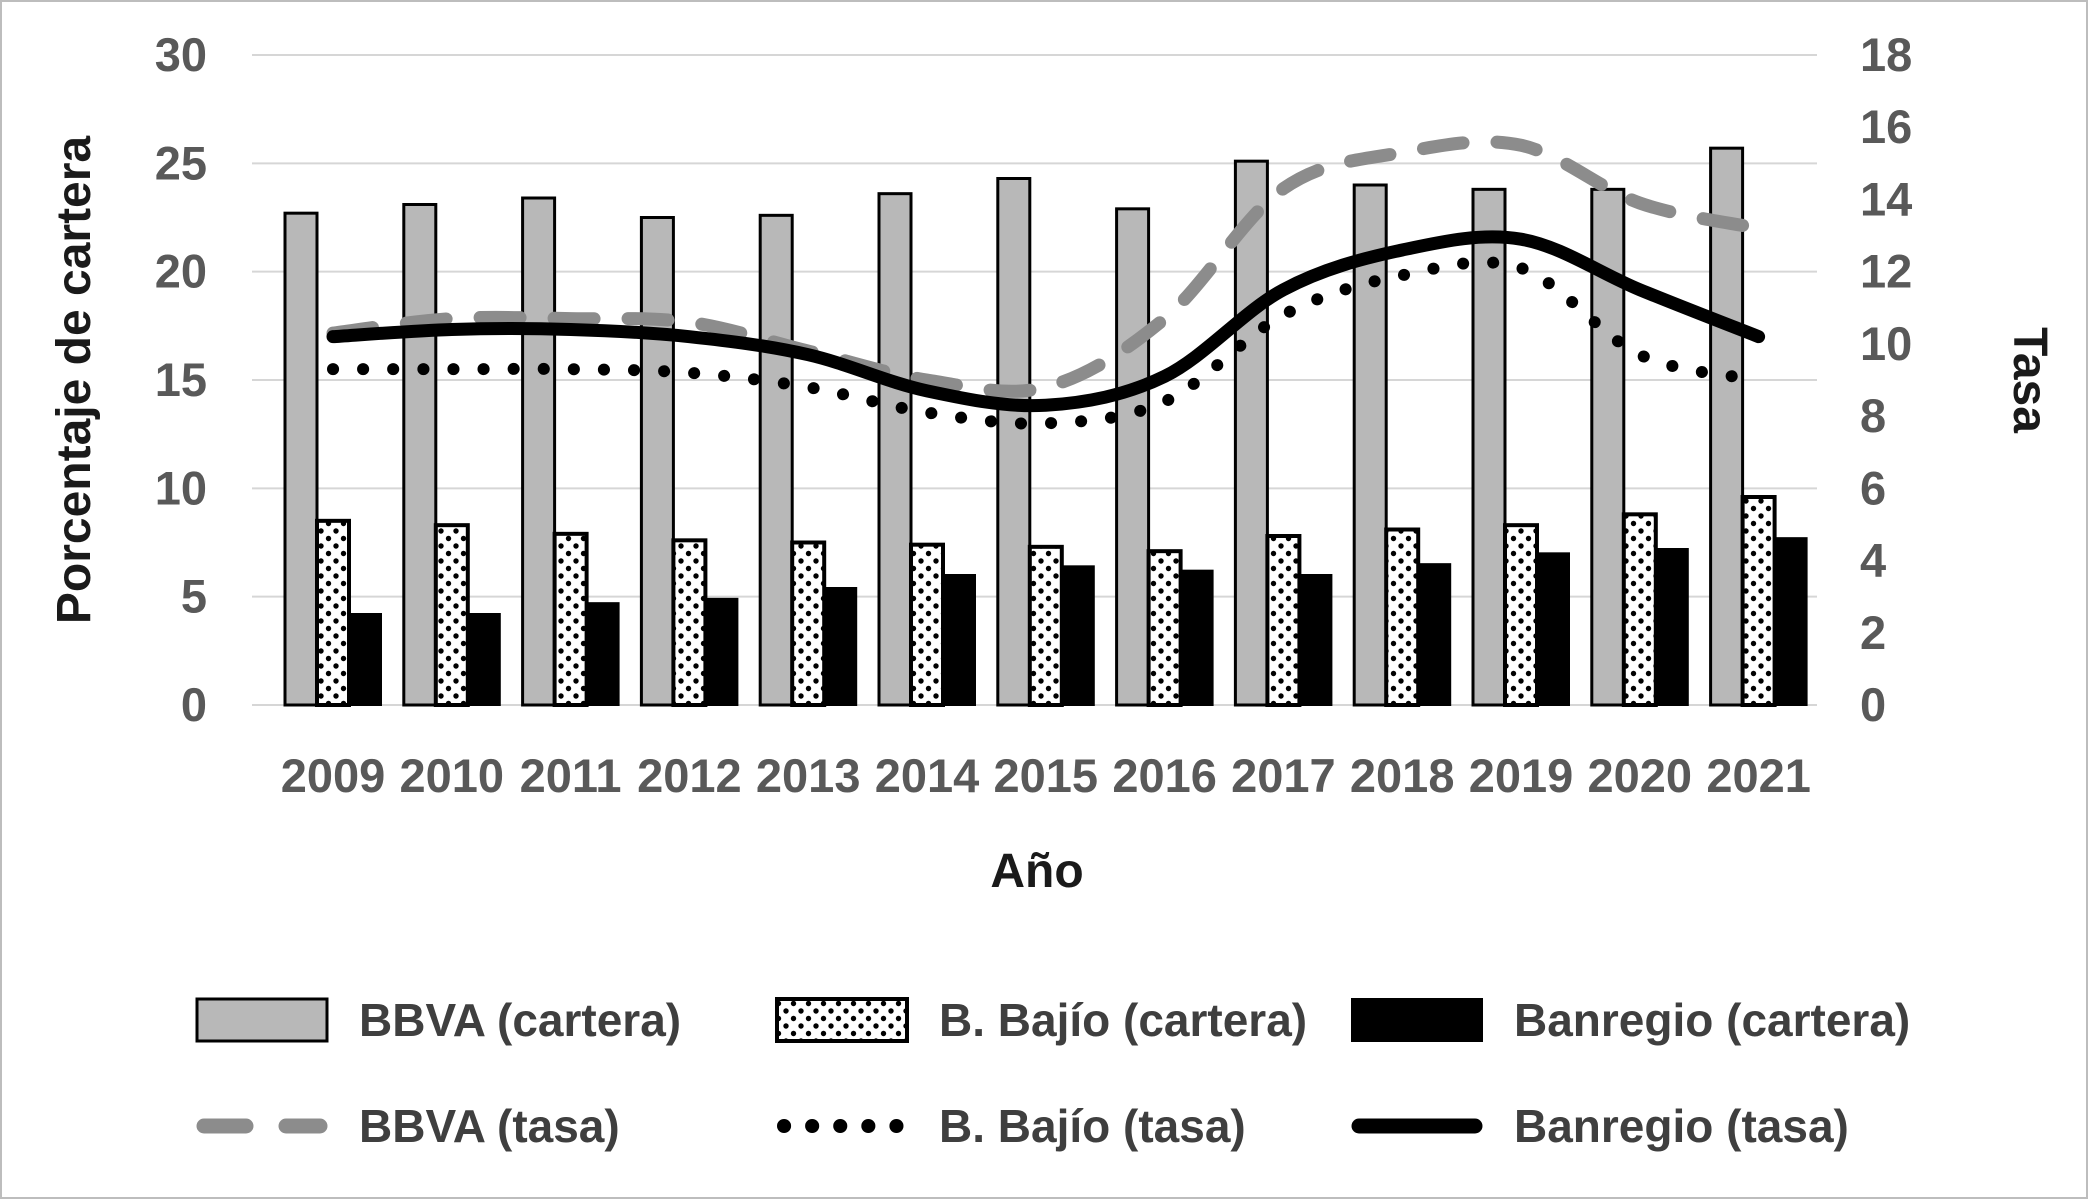 The width and height of the screenshot is (2088, 1199). I want to click on bar-bar-black-2015, so click(1077, 635).